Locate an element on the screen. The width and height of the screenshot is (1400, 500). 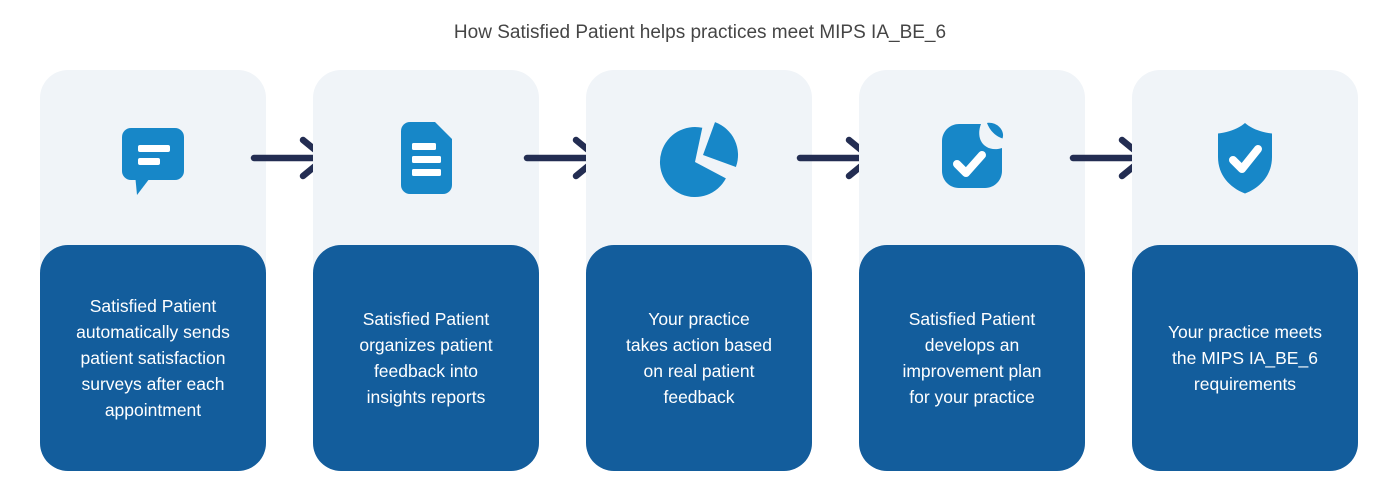
report-document-icon is located at coordinates (426, 158).